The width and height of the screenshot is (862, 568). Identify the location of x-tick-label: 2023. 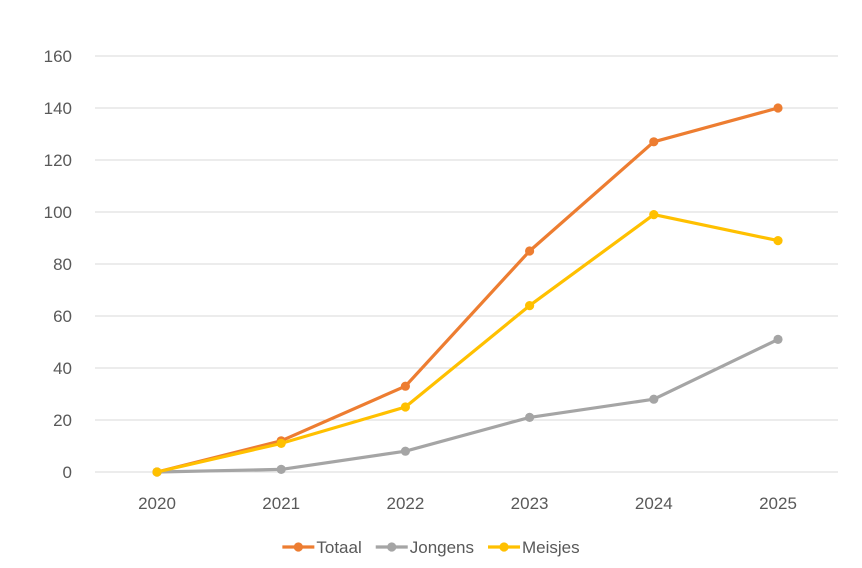
(530, 503).